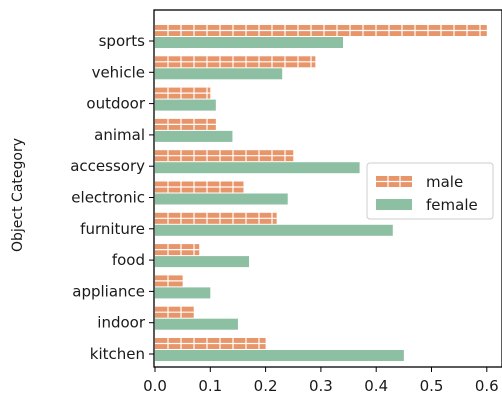 This screenshot has height=404, width=502. I want to click on x-tick-label: 0.6, so click(487, 386).